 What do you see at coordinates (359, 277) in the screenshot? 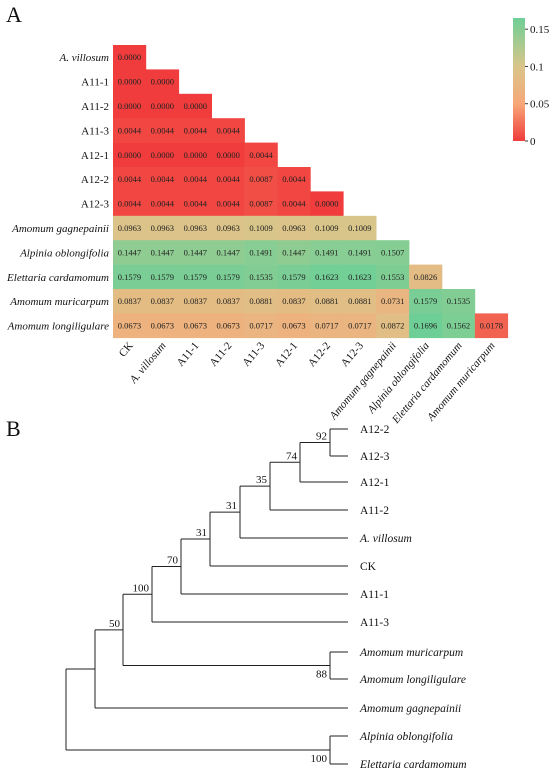
I see `heatmap-cell-value: 0.1623` at bounding box center [359, 277].